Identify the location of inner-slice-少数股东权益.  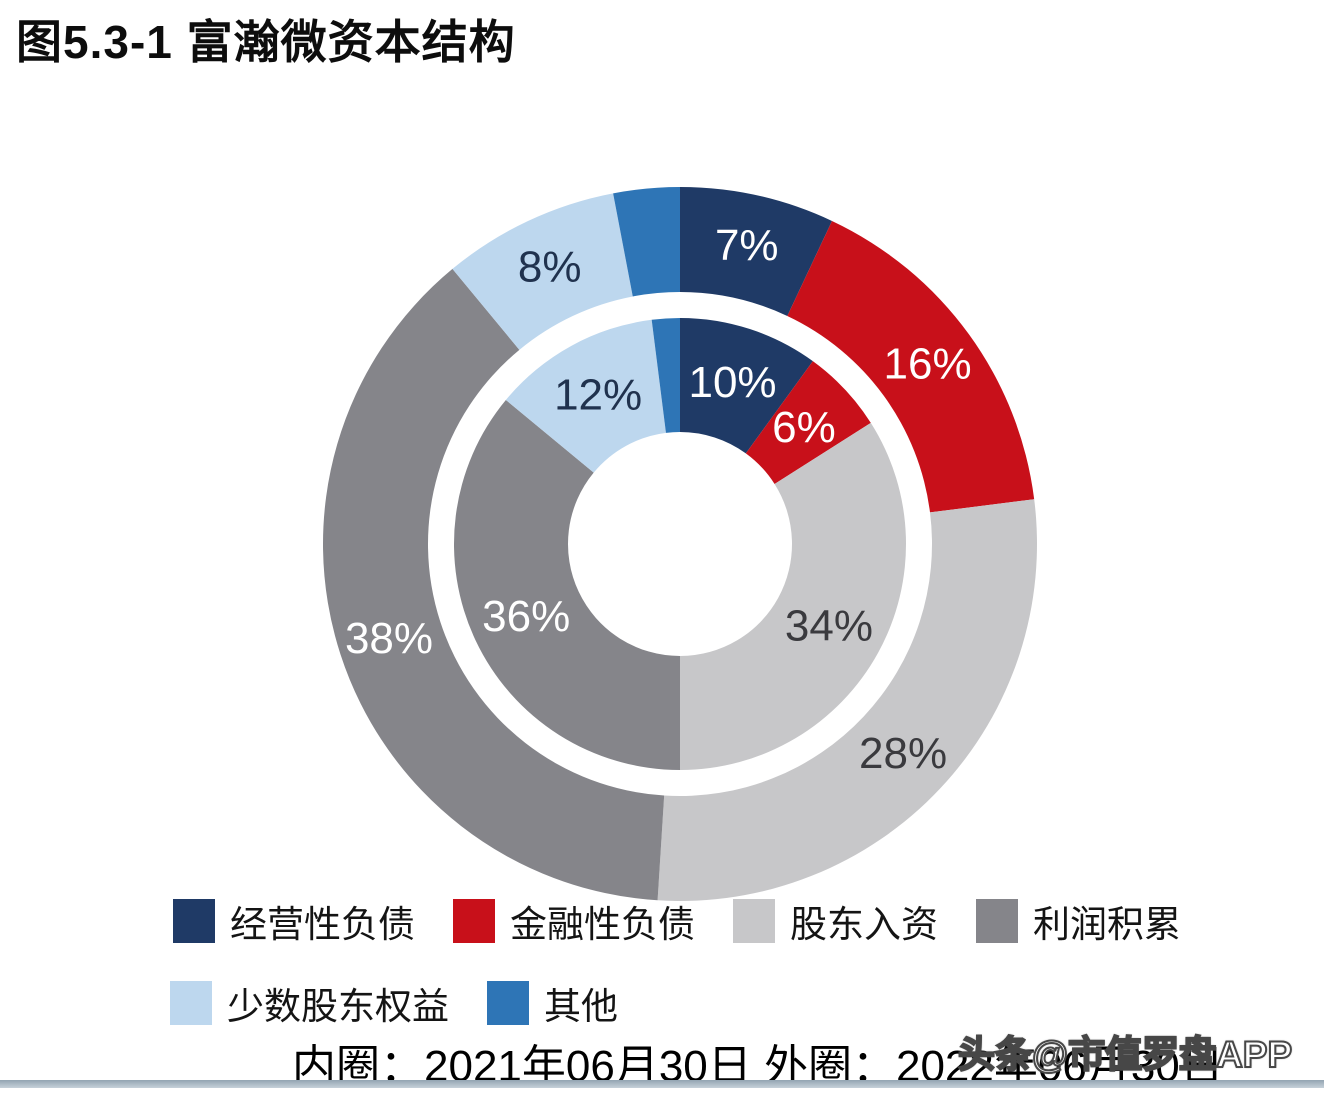
(585, 396).